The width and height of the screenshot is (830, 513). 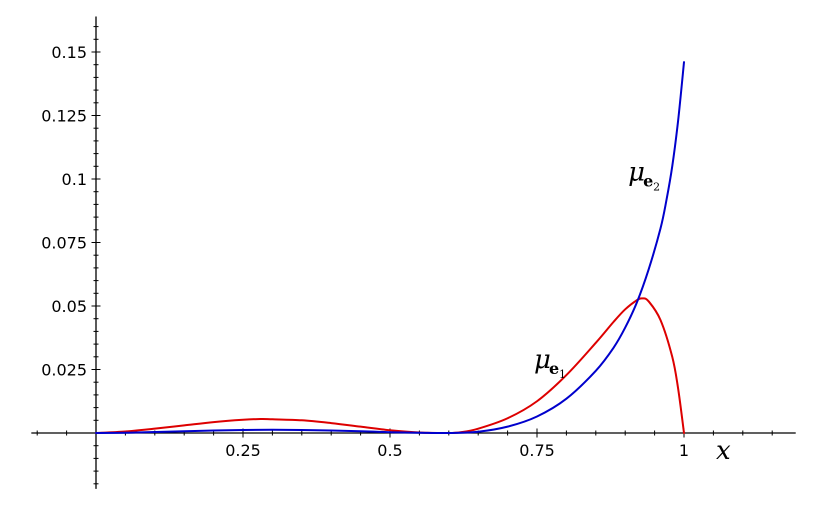 What do you see at coordinates (656, 186) in the screenshot?
I see `curve-label-subsubscript: 2` at bounding box center [656, 186].